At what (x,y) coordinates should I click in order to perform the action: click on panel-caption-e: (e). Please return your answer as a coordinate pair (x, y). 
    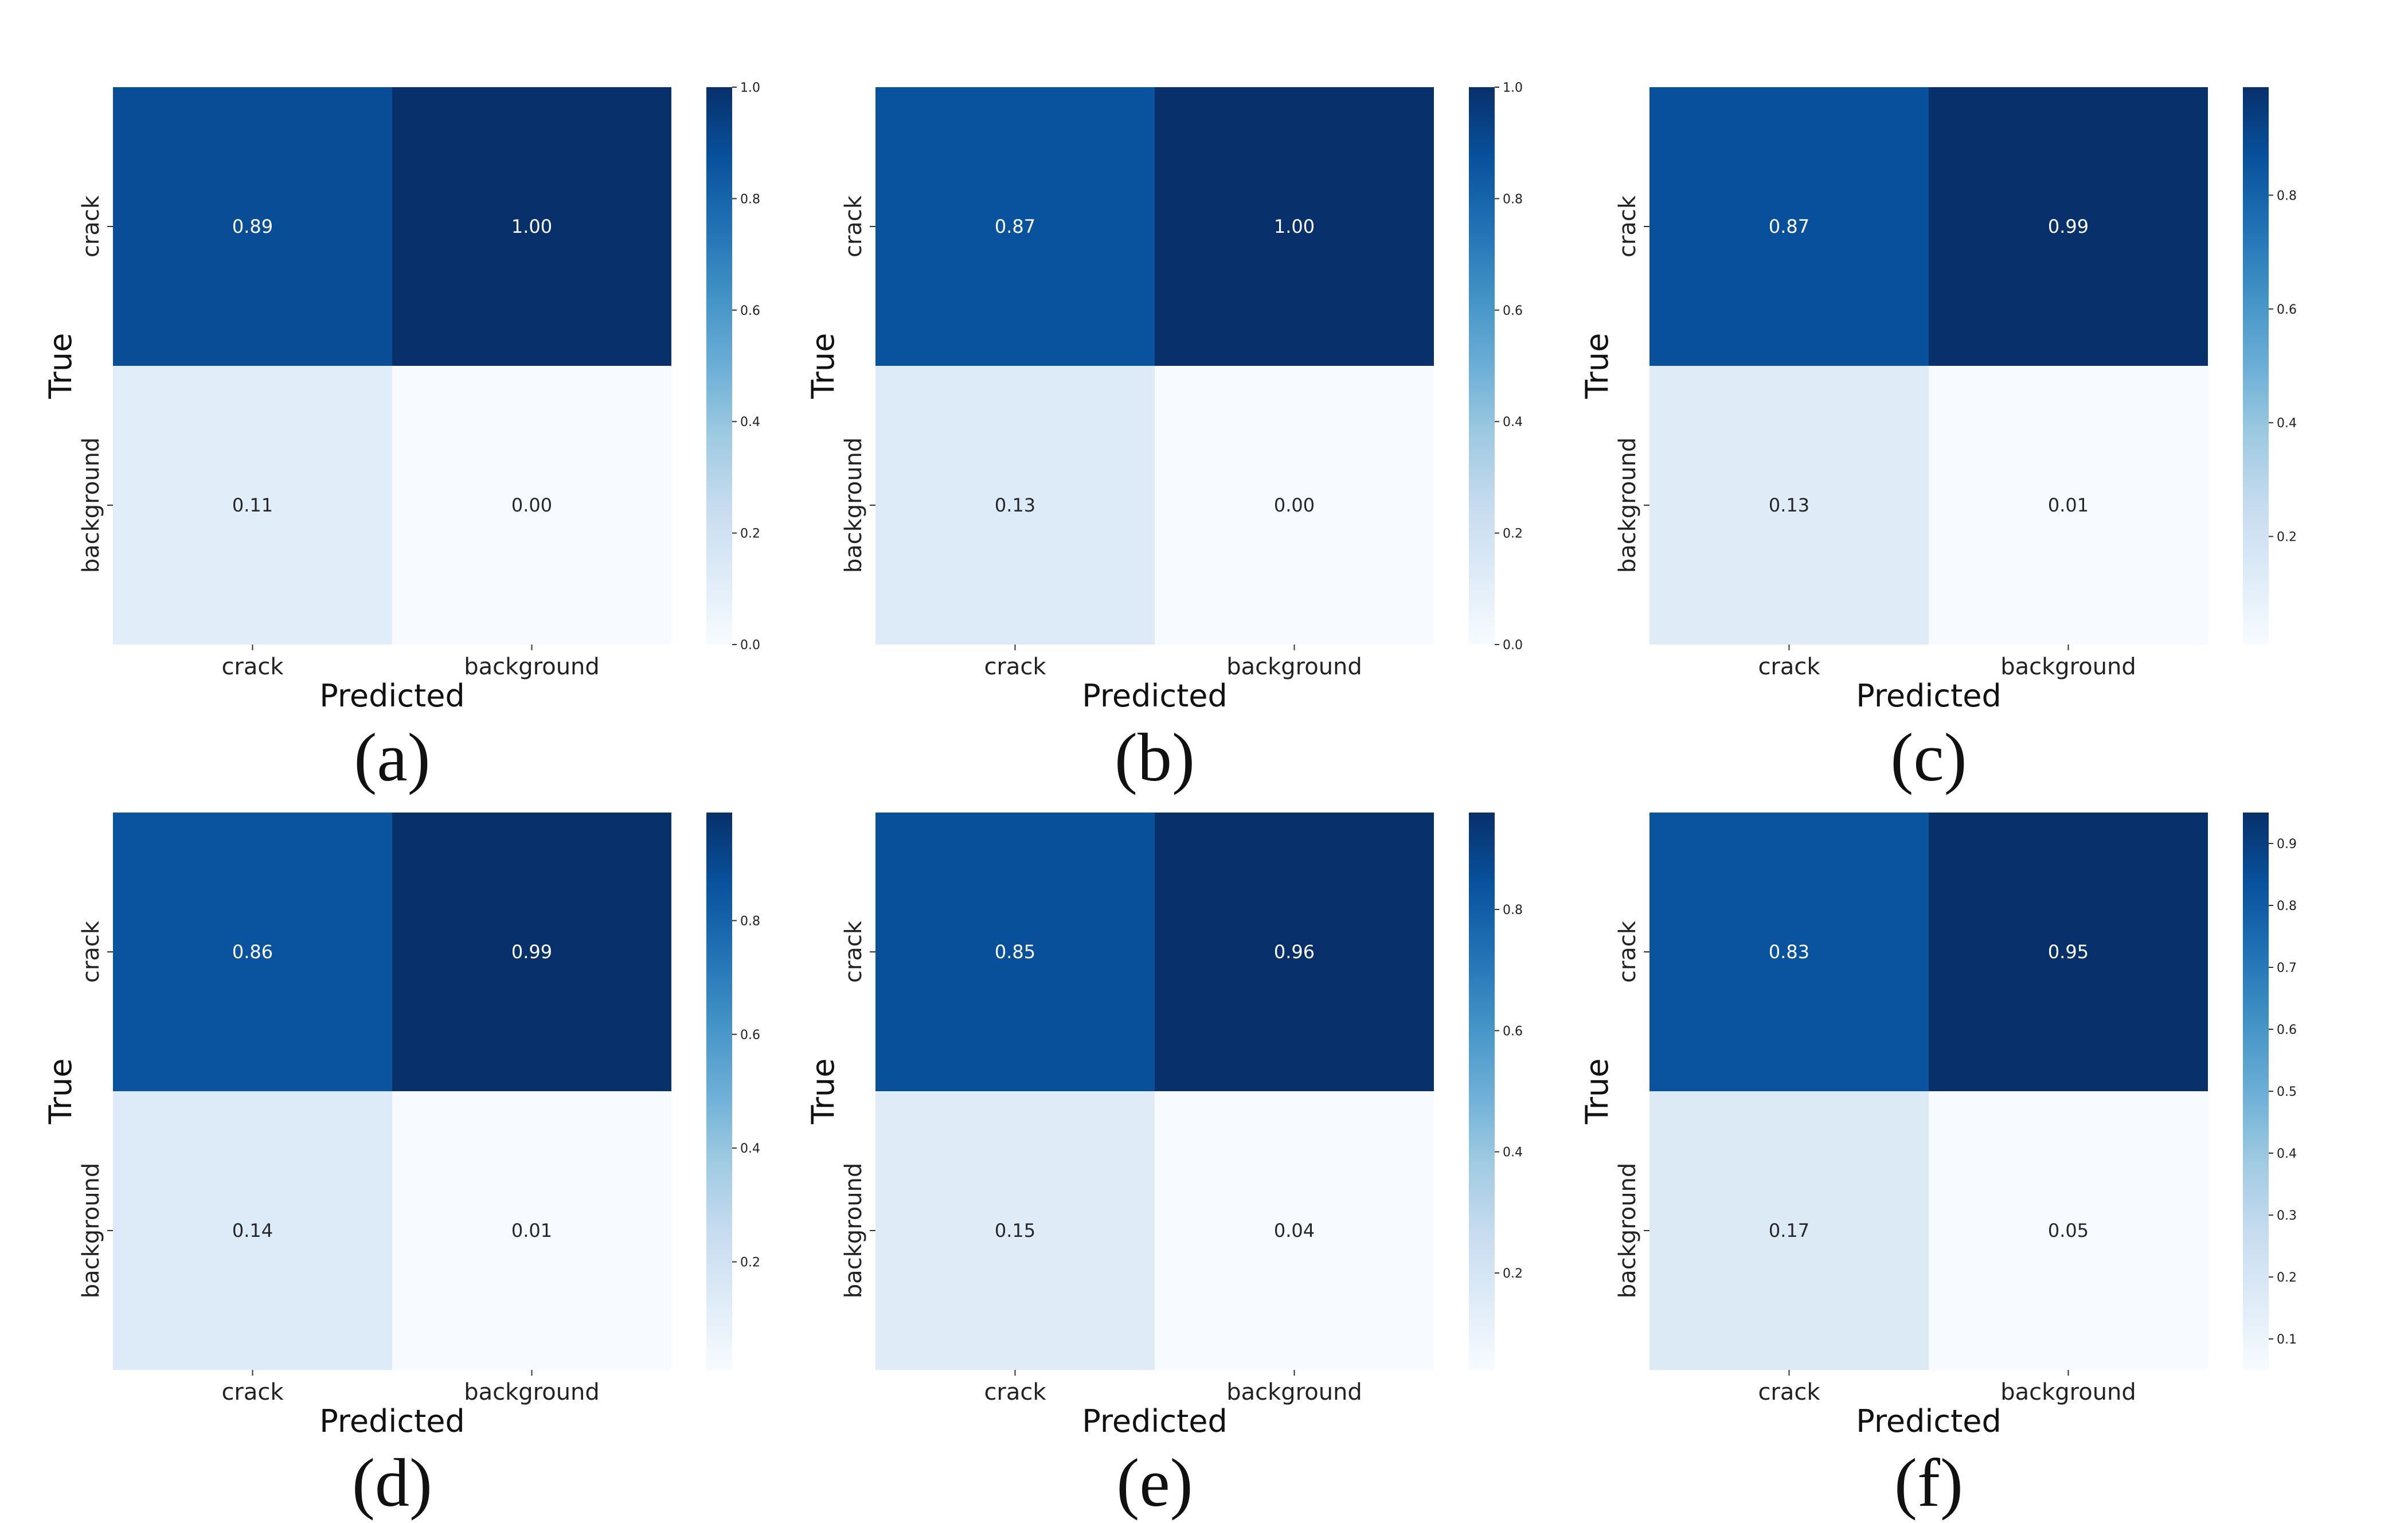
    Looking at the image, I should click on (1154, 1482).